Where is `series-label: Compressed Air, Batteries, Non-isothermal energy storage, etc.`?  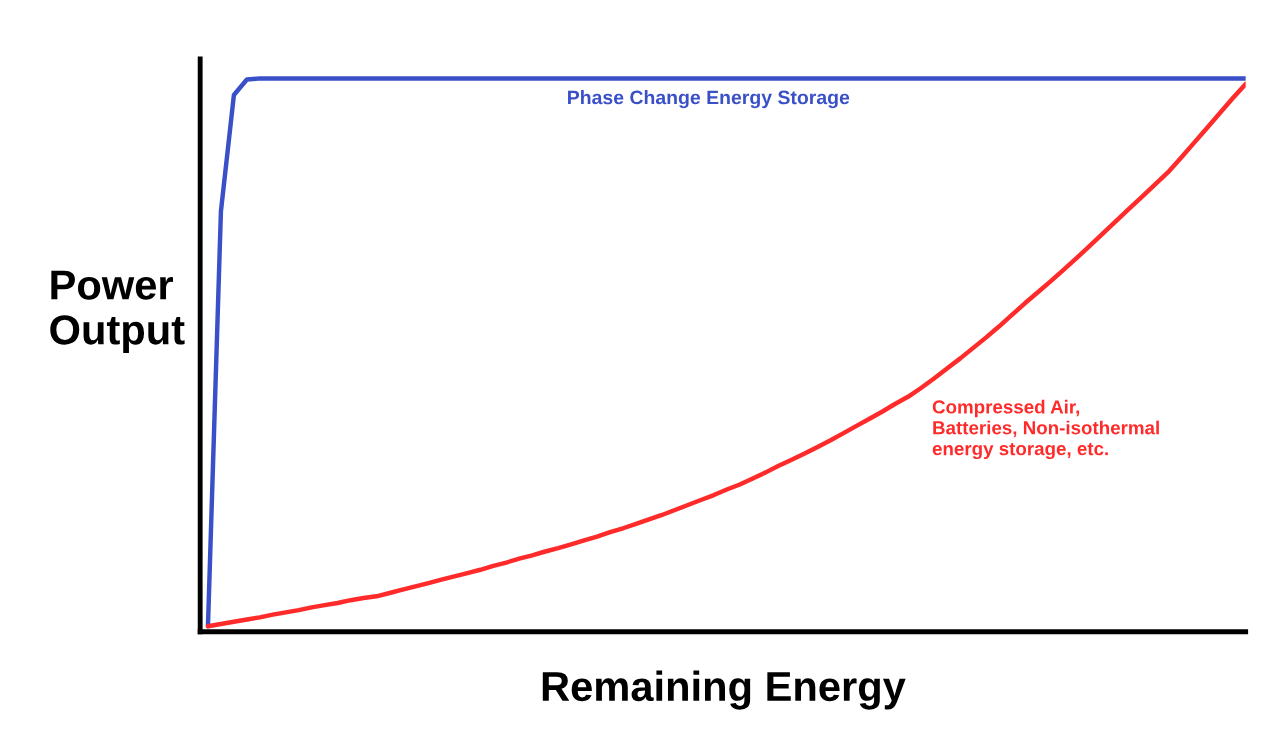
series-label: Compressed Air, Batteries, Non-isothermal energy storage, etc. is located at coordinates (1045, 429).